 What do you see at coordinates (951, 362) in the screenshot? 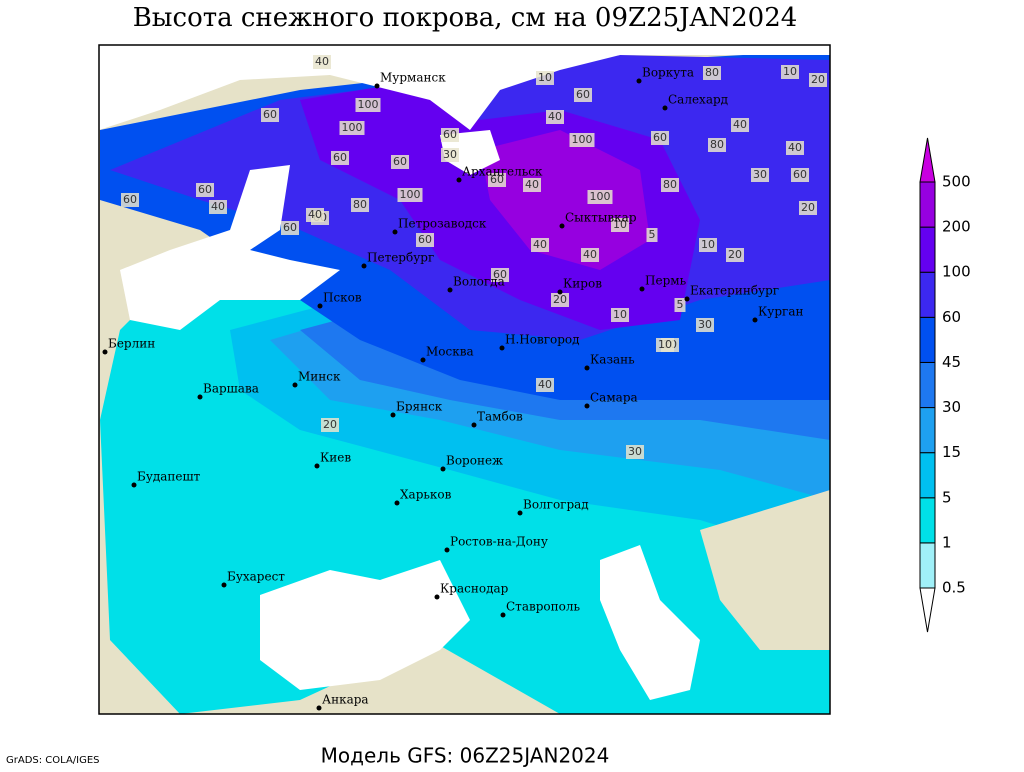
I see `legend-label: 45` at bounding box center [951, 362].